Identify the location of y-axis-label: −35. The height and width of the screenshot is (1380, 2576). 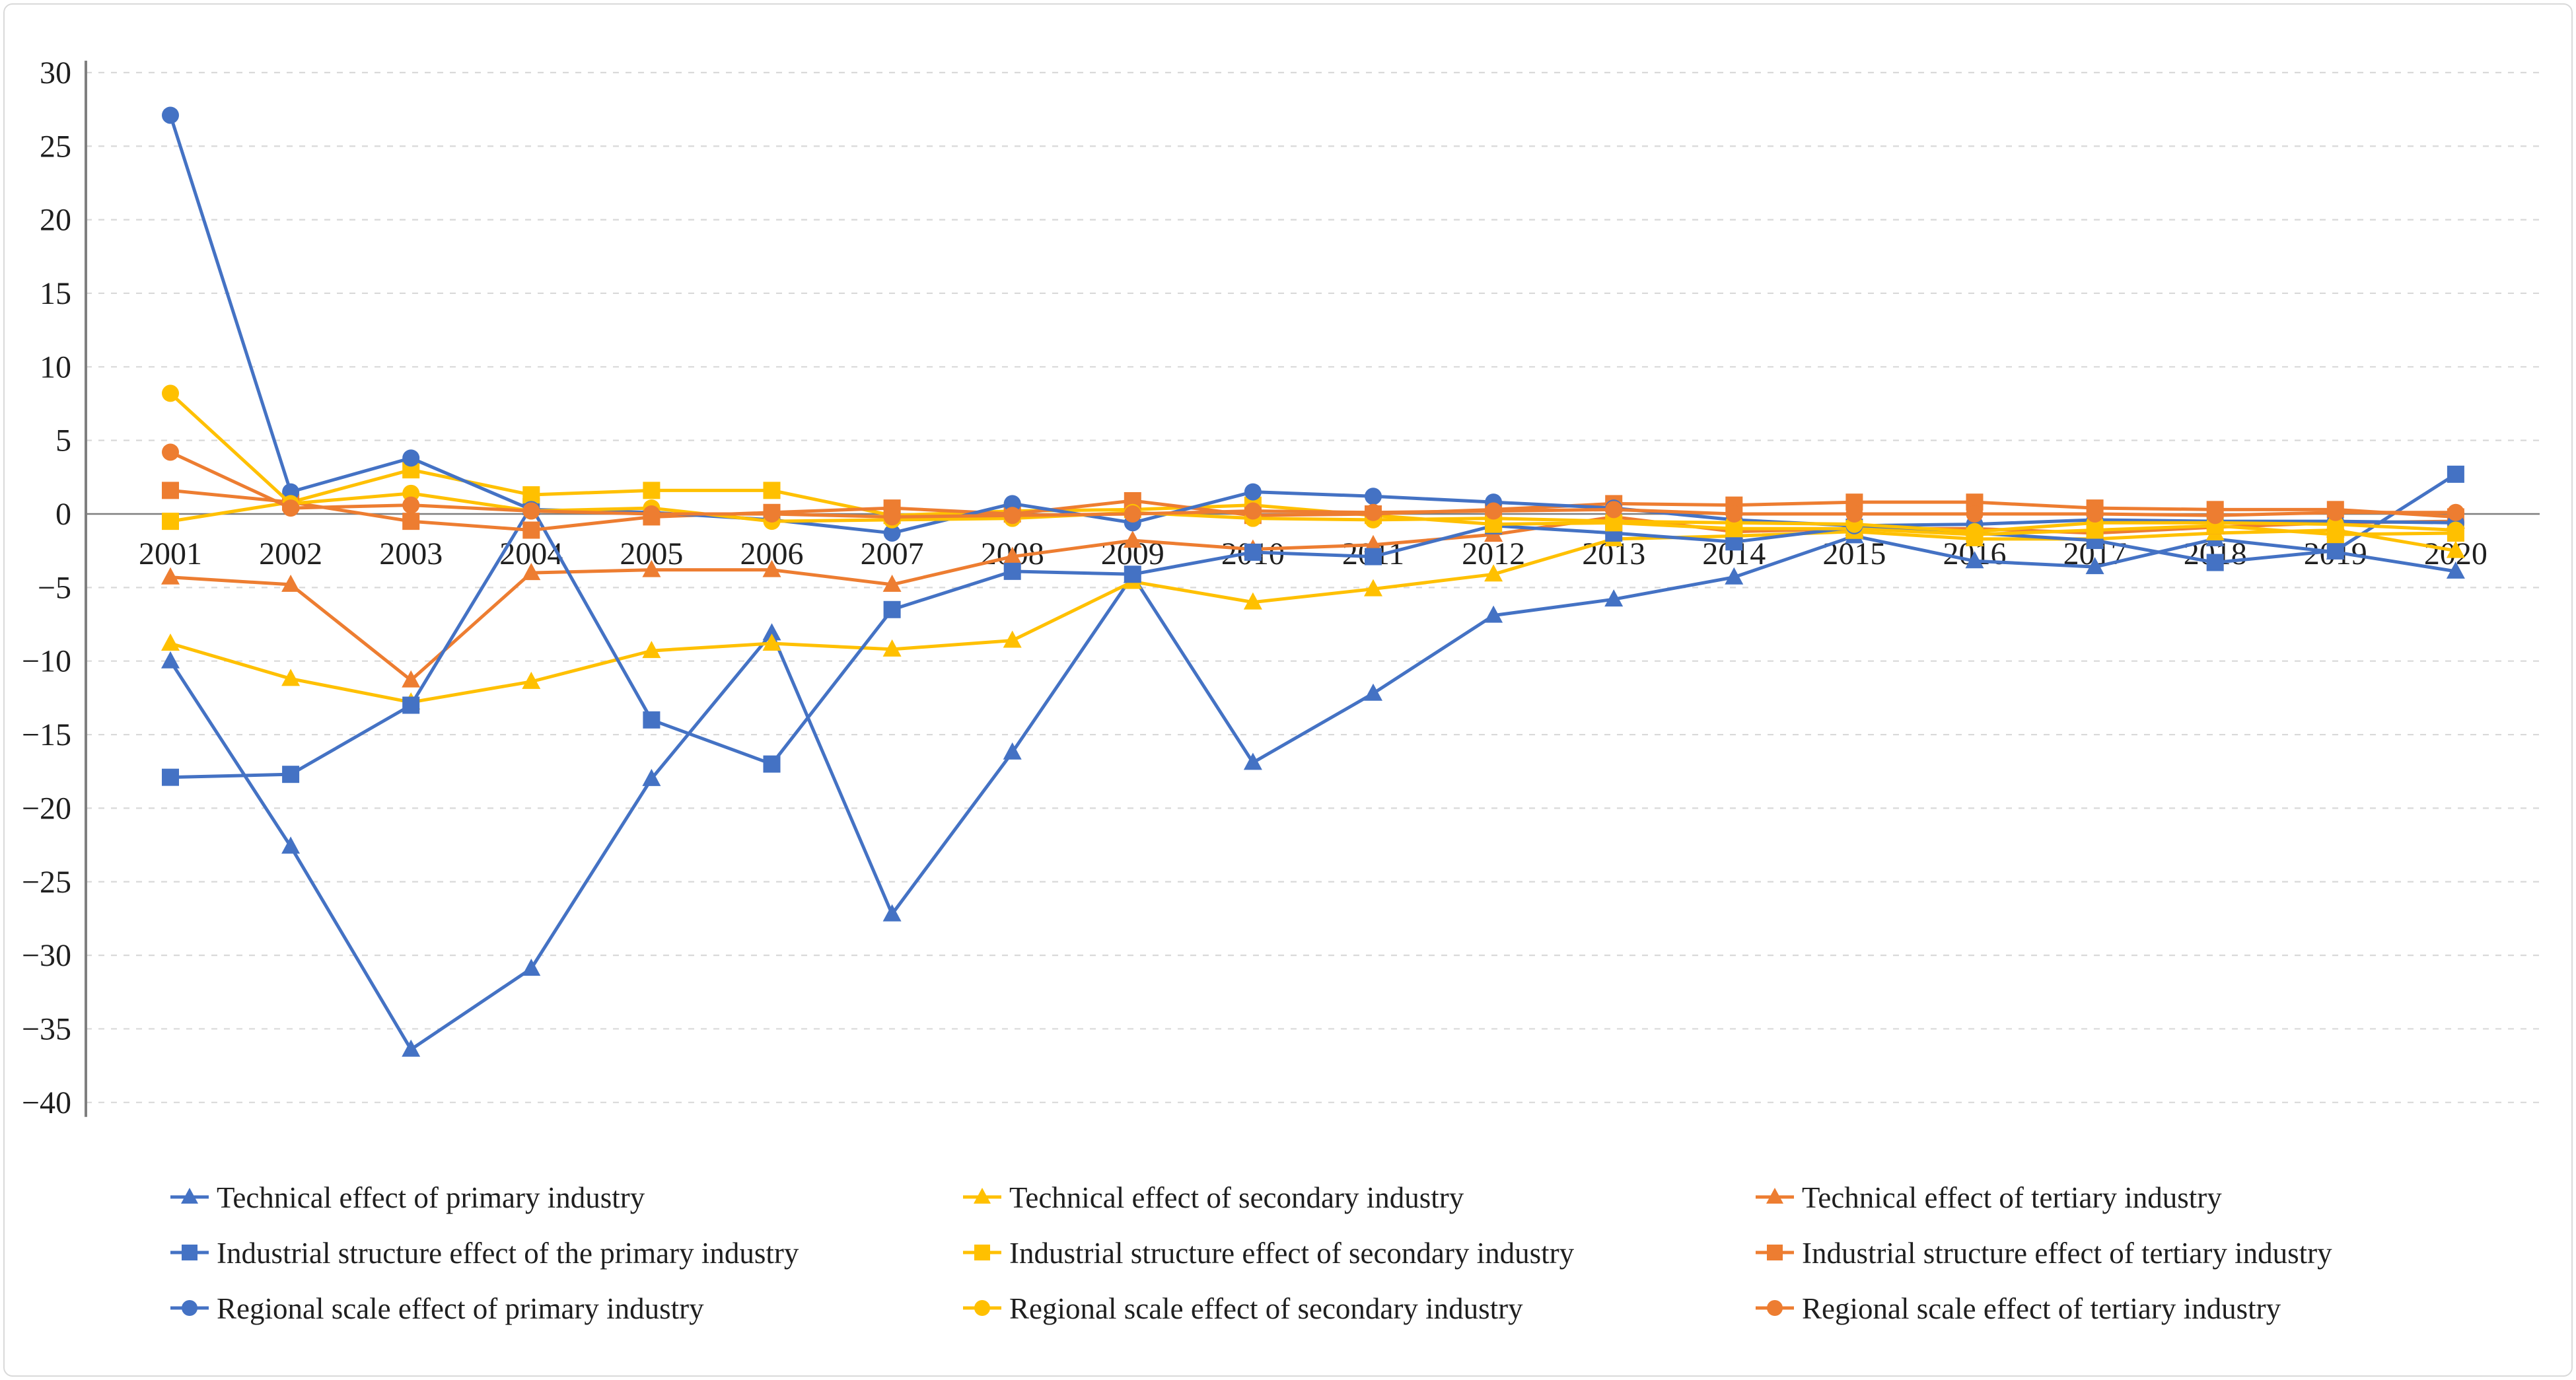
(47, 1028).